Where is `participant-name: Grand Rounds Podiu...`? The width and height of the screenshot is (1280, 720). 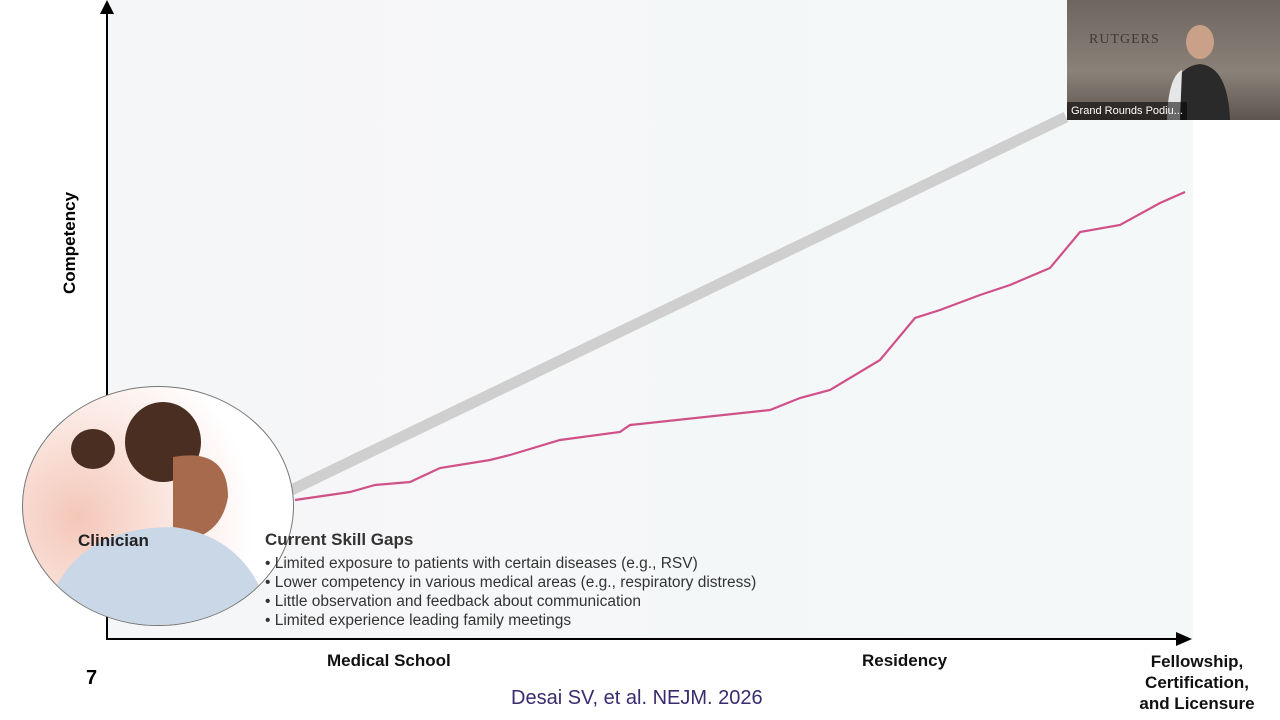
participant-name: Grand Rounds Podiu... is located at coordinates (1127, 111).